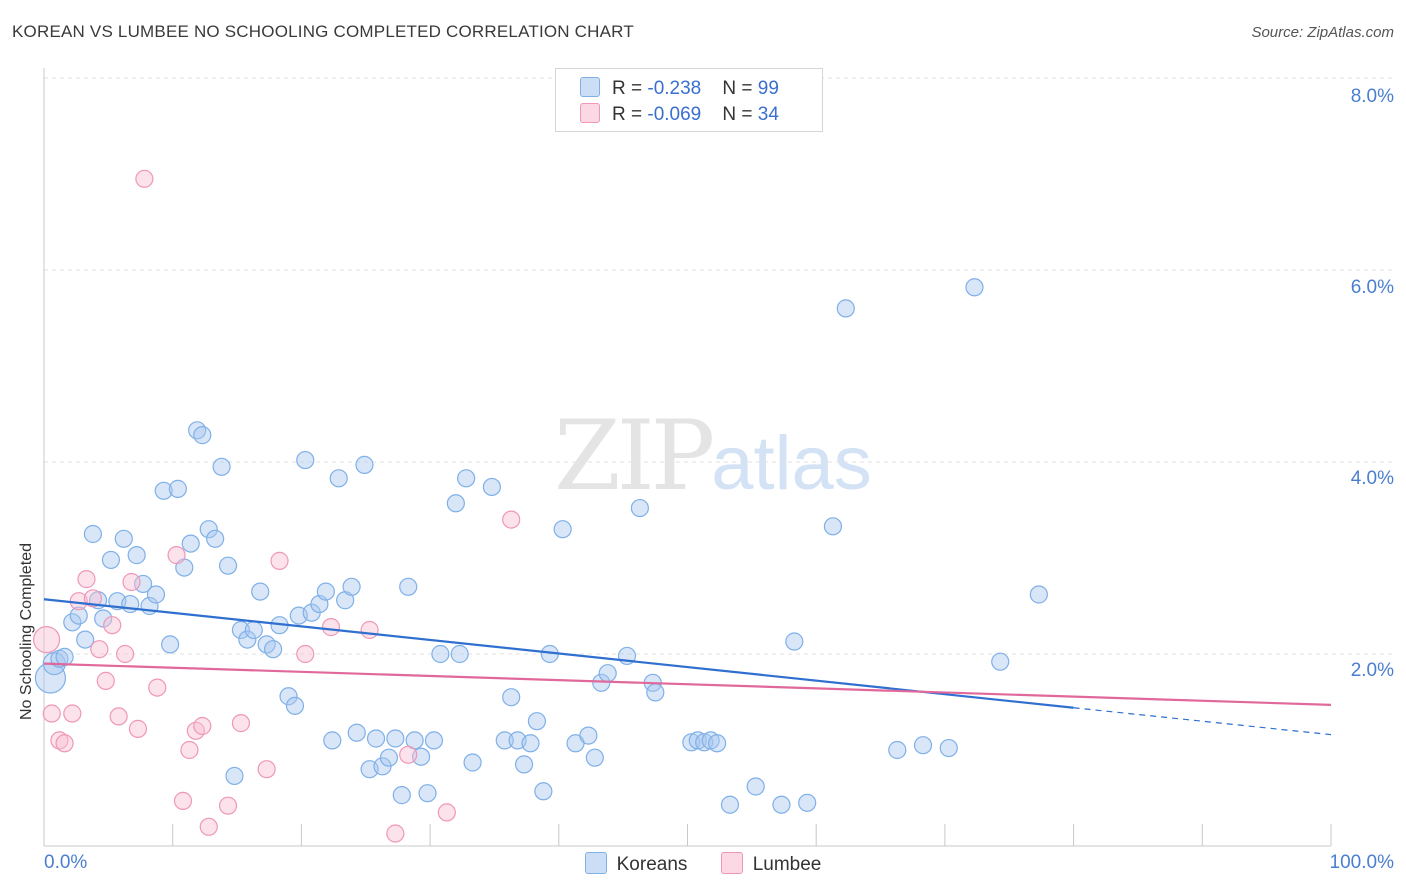 Image resolution: width=1406 pixels, height=892 pixels. Describe the element at coordinates (787, 864) in the screenshot. I see `legend-label: Lumbee` at that location.